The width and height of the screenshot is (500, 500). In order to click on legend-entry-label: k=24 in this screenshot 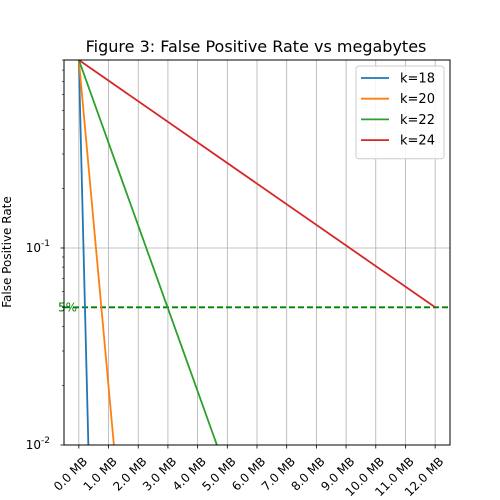, I will do `click(417, 141)`.